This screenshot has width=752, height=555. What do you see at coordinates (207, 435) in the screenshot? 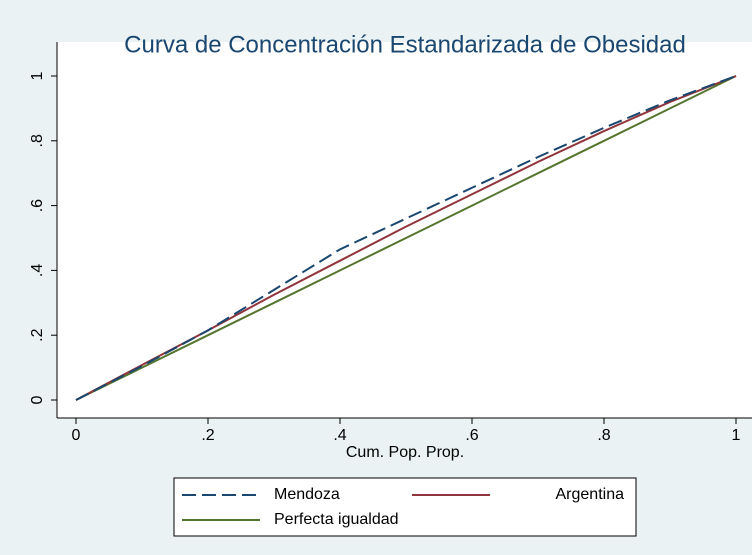
I see `x-tick-label: .2` at bounding box center [207, 435].